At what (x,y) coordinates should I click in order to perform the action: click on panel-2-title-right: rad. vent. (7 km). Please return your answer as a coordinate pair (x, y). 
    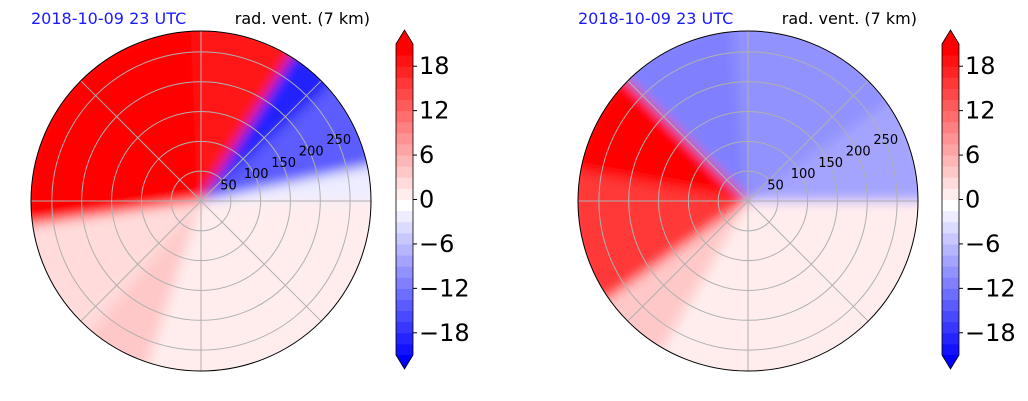
    Looking at the image, I should click on (849, 18).